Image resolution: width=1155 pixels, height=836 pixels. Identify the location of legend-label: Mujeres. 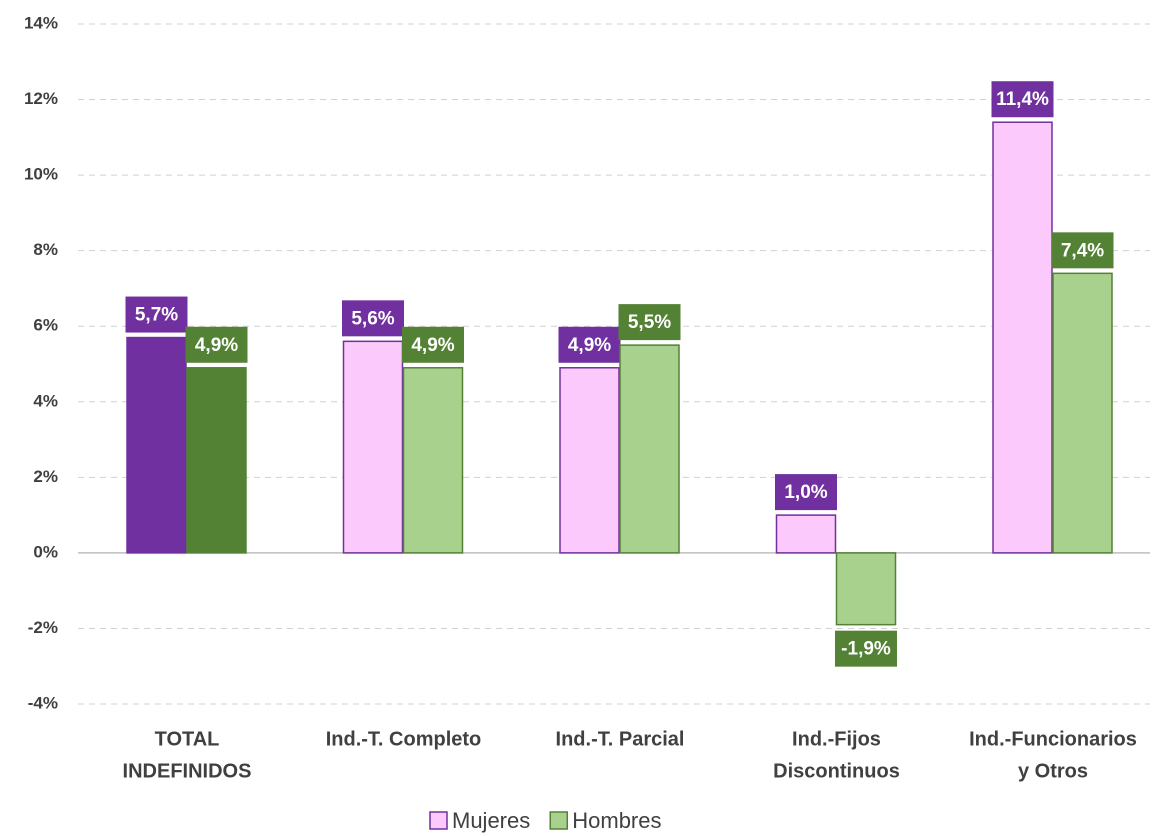
(491, 820).